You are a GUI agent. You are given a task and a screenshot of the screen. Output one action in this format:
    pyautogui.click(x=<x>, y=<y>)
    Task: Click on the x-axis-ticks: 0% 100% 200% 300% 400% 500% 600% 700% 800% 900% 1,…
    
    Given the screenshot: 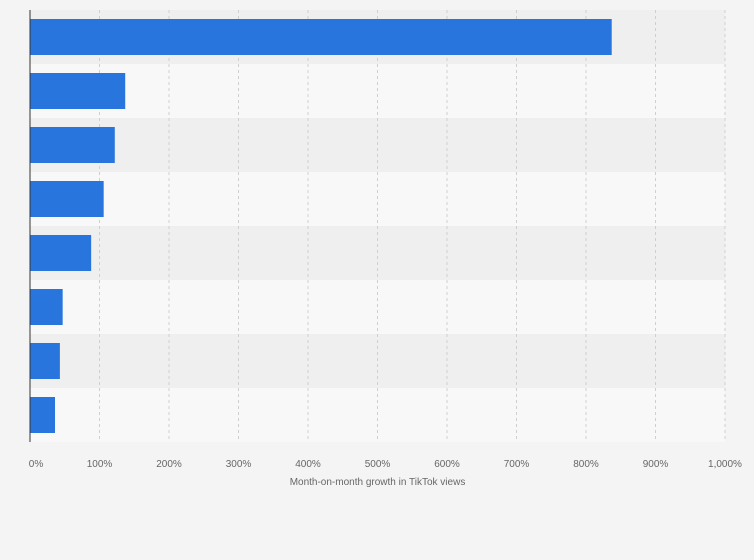 What is the action you would take?
    pyautogui.click(x=385, y=464)
    